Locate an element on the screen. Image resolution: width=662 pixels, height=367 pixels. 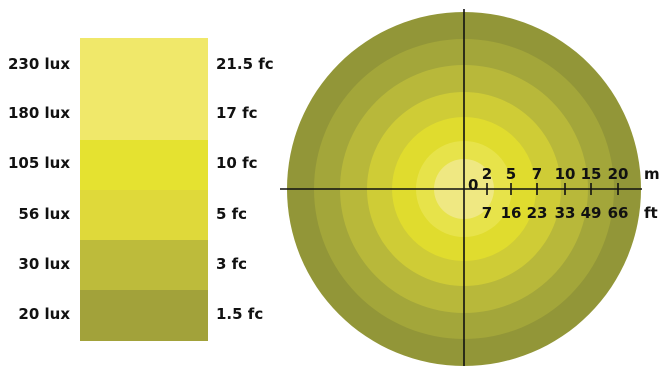
legend-swatch-105-lux is located at coordinates (144, 165).